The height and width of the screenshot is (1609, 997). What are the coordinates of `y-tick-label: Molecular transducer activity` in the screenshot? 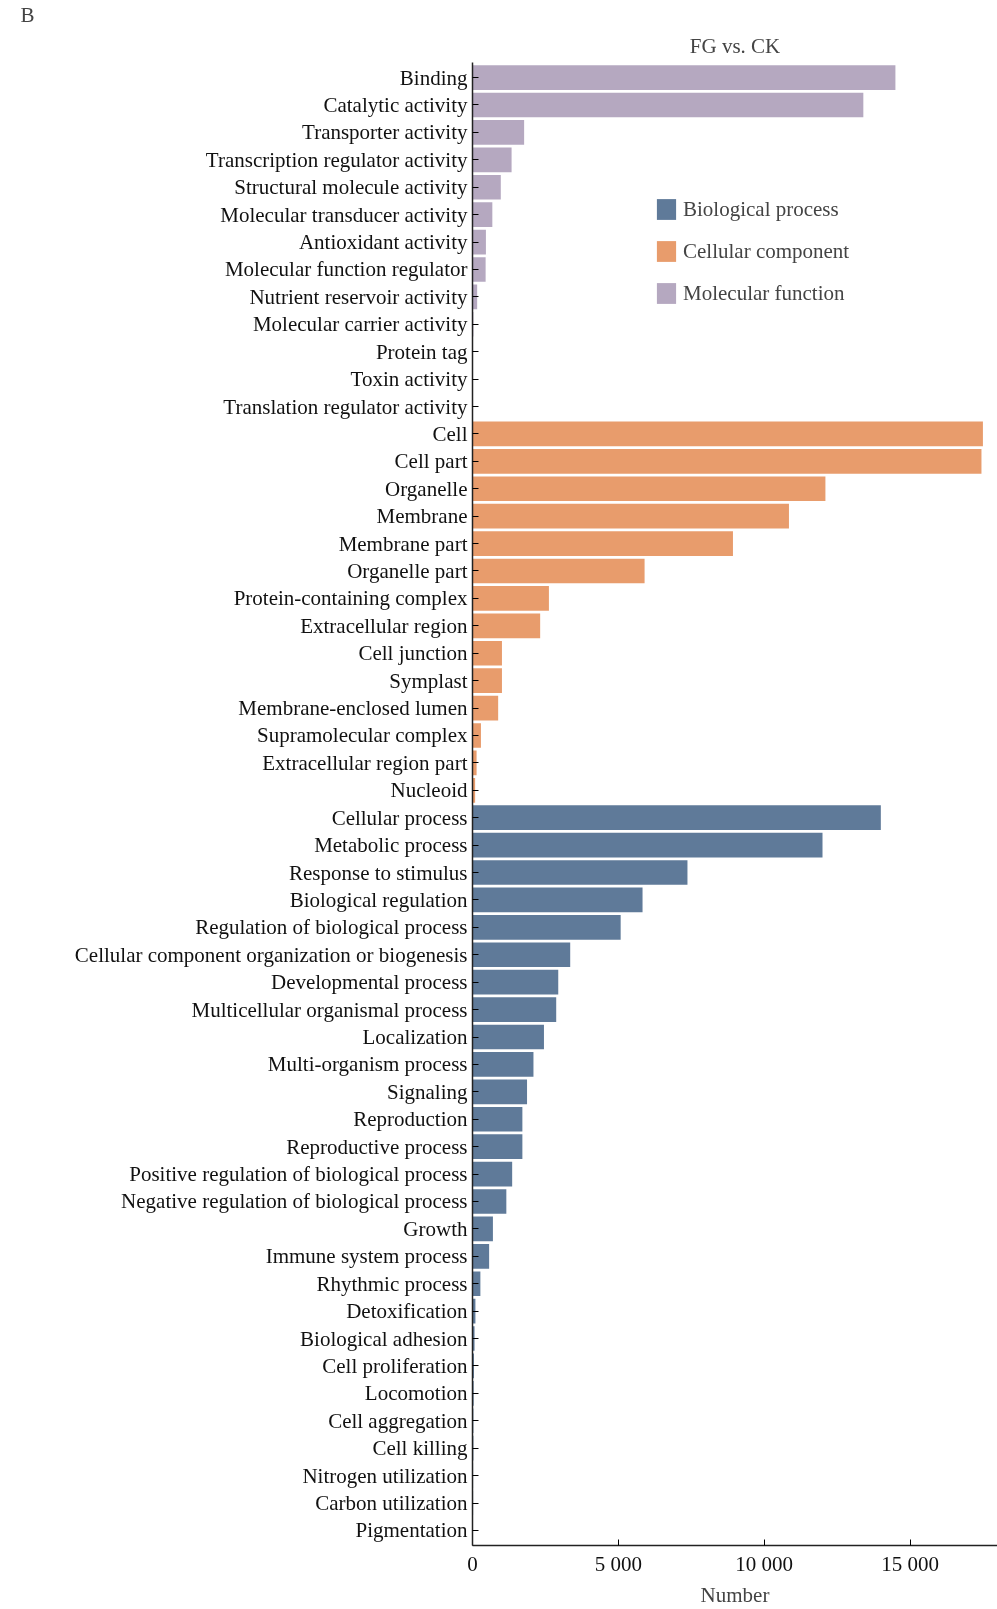 It's located at (344, 214).